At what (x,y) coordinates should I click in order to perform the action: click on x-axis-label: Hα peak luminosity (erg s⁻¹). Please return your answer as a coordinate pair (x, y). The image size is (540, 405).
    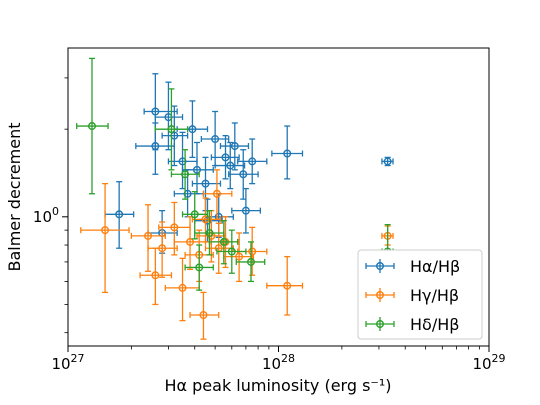
    Looking at the image, I should click on (277, 385).